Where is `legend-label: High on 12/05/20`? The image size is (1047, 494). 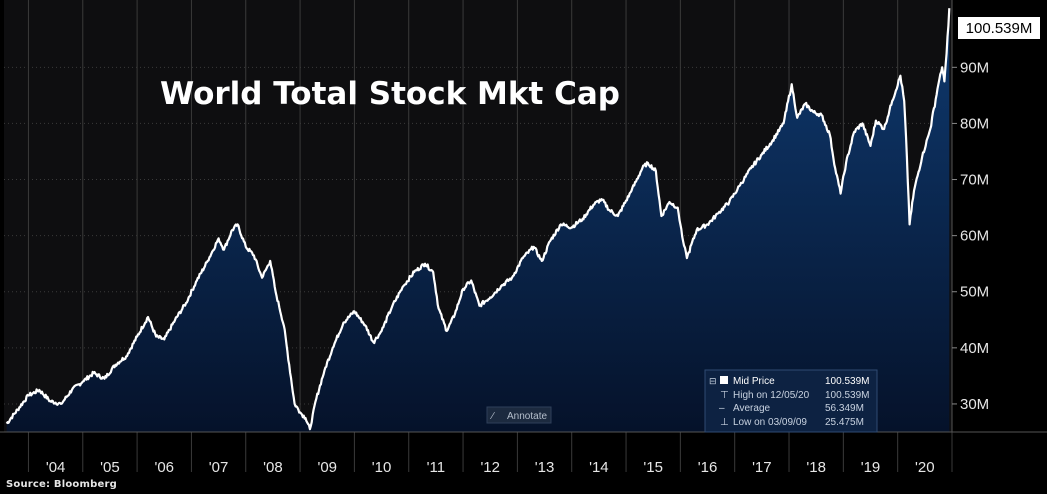 legend-label: High on 12/05/20 is located at coordinates (771, 395).